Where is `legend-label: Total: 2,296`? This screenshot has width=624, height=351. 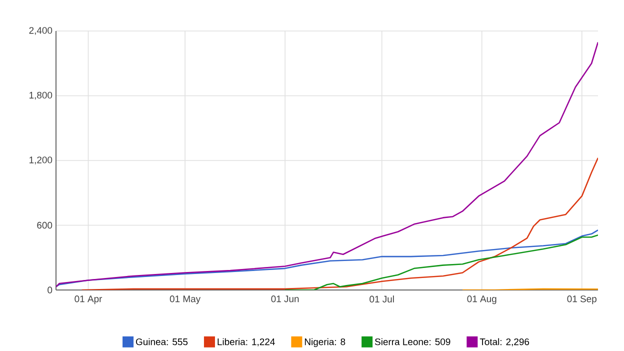 legend-label: Total: 2,296 is located at coordinates (505, 342).